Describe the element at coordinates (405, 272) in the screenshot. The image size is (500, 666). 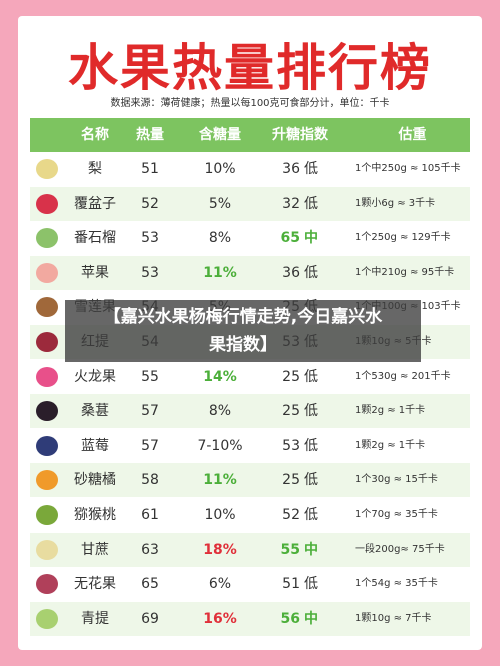
I see `estimate: 1个中210g ≈ 95千卡` at that location.